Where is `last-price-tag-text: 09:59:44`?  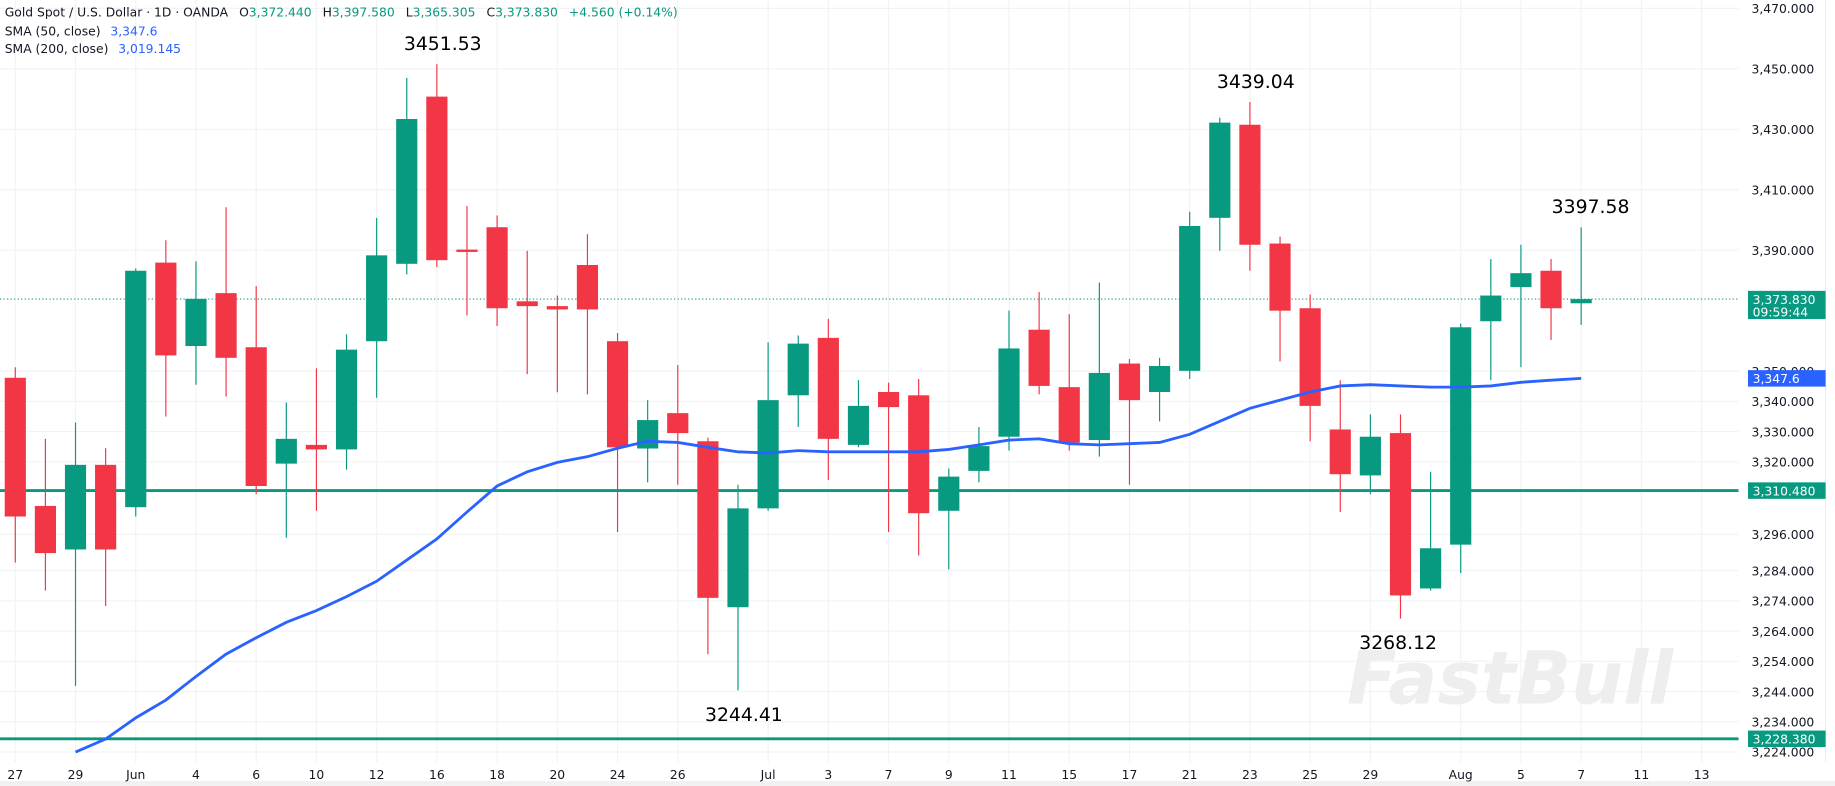
last-price-tag-text: 09:59:44 is located at coordinates (1781, 313).